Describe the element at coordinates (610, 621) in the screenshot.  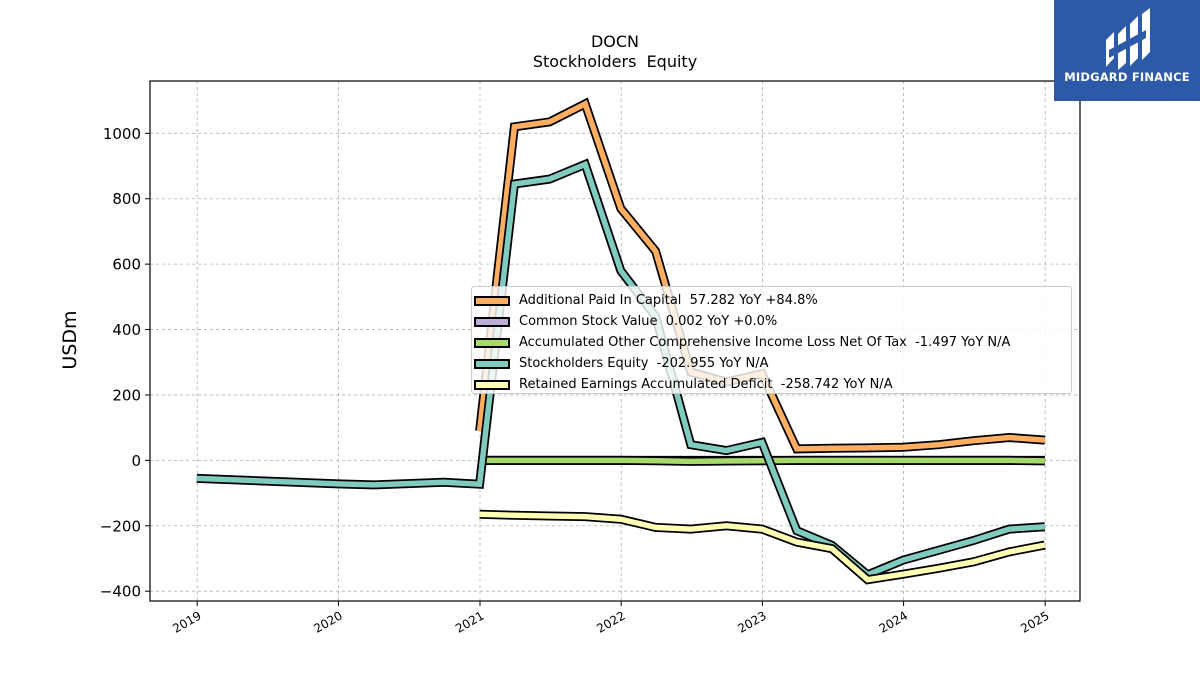
I see `x-tick-label: 2022` at that location.